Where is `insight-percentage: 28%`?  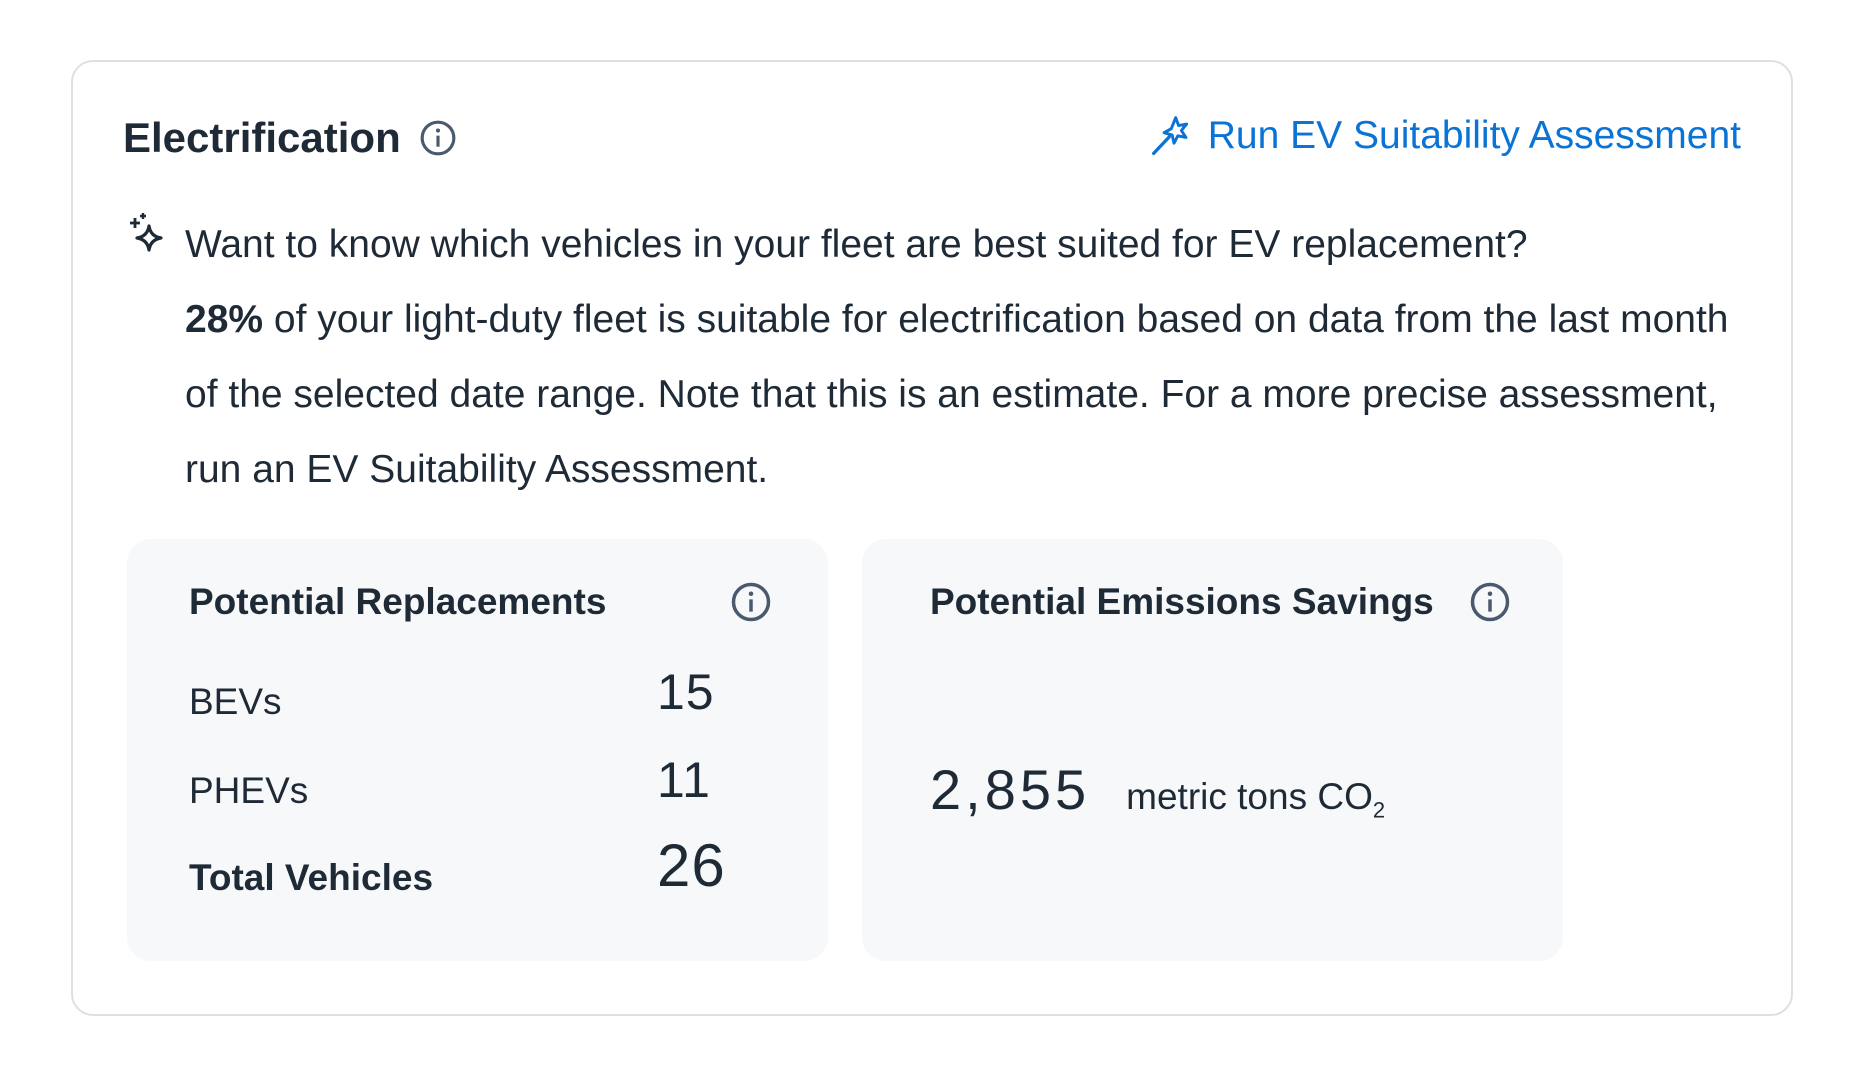
insight-percentage: 28% is located at coordinates (224, 319).